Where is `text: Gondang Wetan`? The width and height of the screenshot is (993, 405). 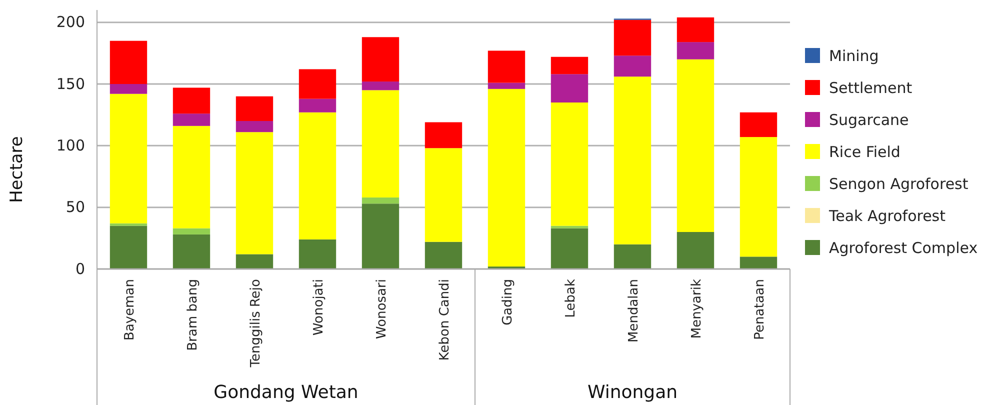 text: Gondang Wetan is located at coordinates (286, 392).